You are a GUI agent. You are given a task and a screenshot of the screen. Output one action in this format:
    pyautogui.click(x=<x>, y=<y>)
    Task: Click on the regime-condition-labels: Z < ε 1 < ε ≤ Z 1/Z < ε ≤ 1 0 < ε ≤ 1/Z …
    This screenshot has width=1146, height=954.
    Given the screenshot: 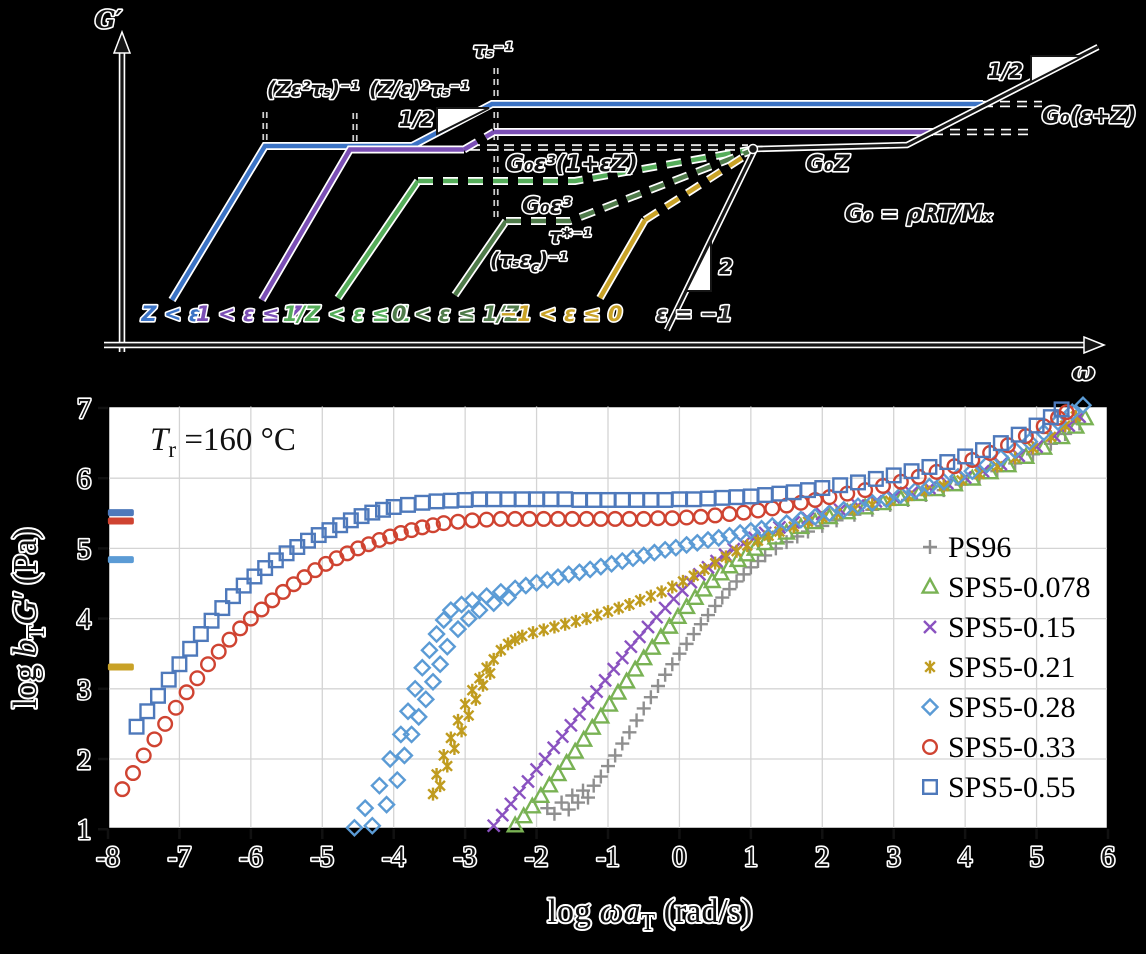 What is the action you would take?
    pyautogui.click(x=436, y=313)
    